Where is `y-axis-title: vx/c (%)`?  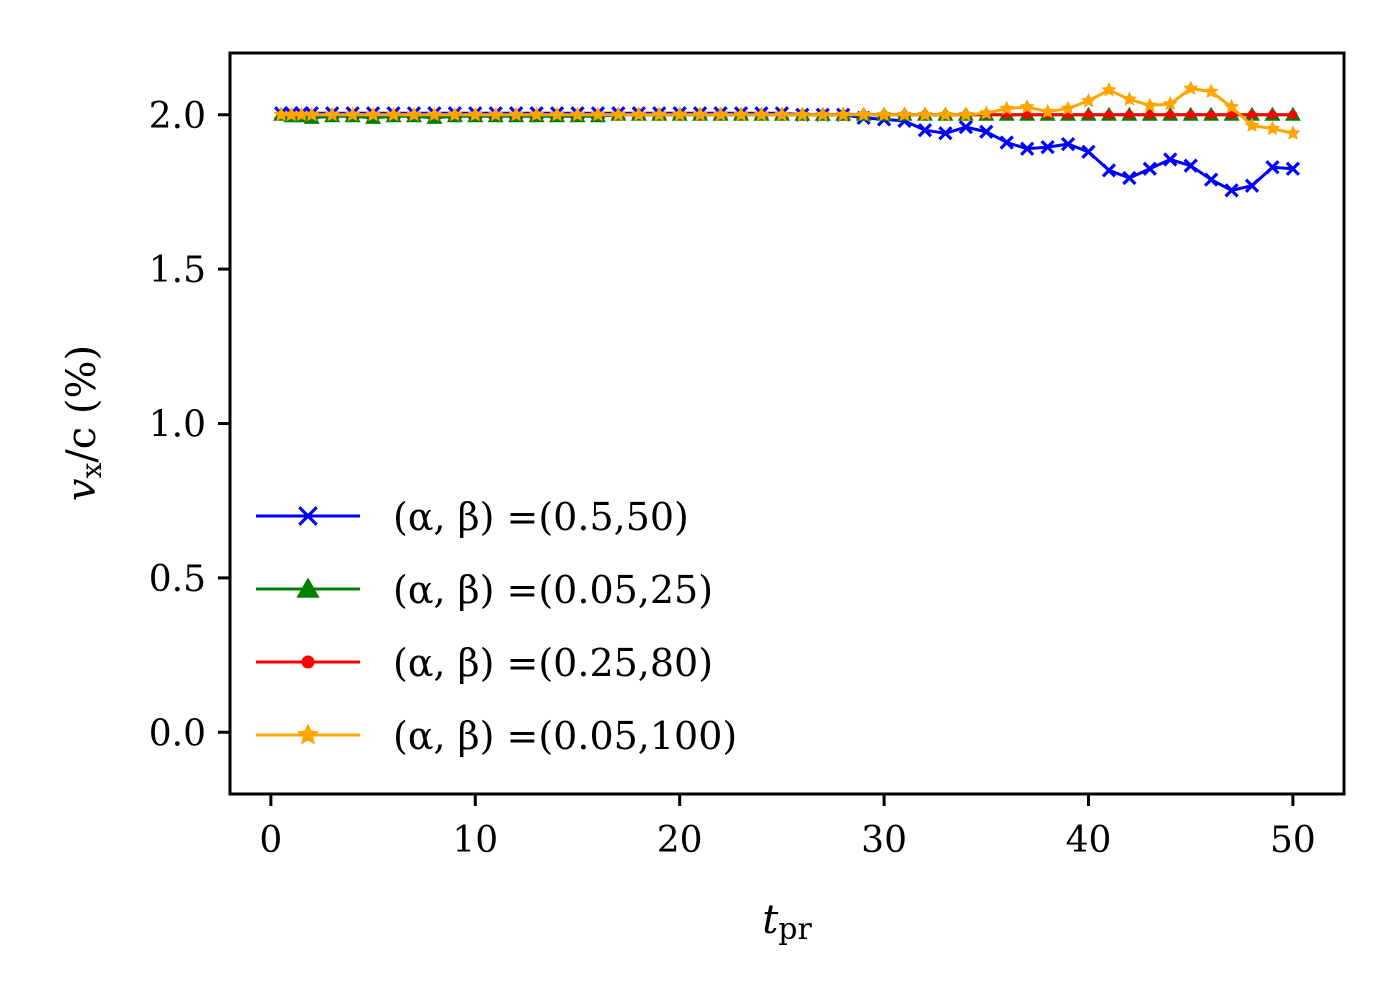
y-axis-title: vx/c (%) is located at coordinates (83, 423).